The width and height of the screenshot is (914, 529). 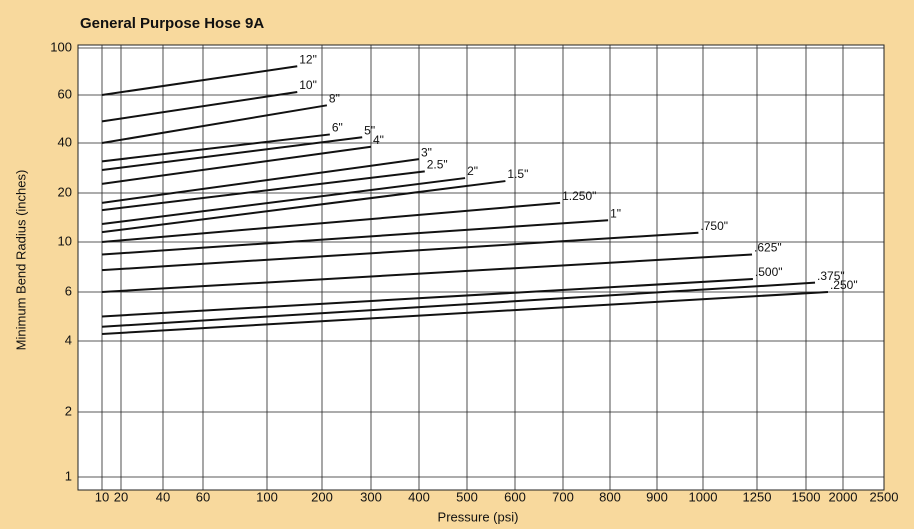 I want to click on chart-title: General Purpose Hose 9A, so click(x=172, y=23).